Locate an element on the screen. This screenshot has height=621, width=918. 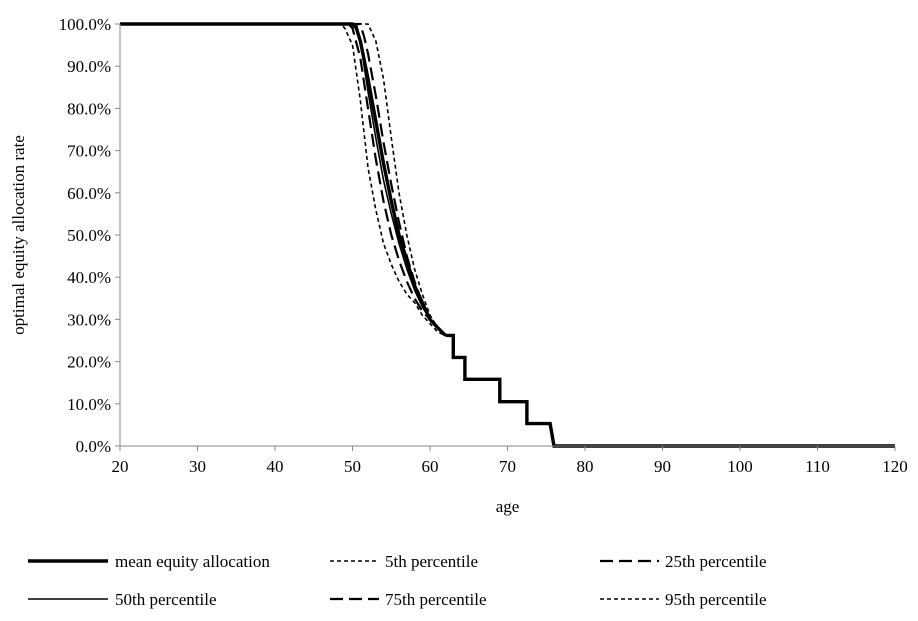
x-tick-label: 60 is located at coordinates (430, 466).